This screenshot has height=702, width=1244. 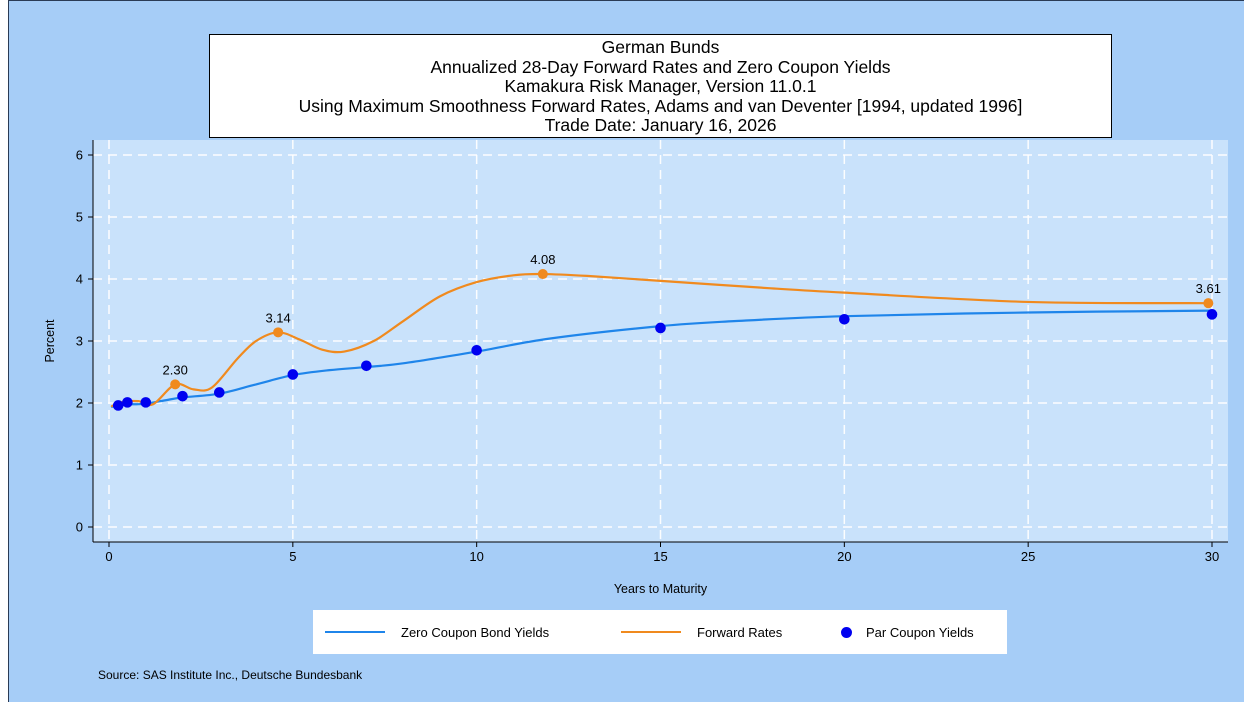 I want to click on x-axis-label: Years to Maturity, so click(x=661, y=589).